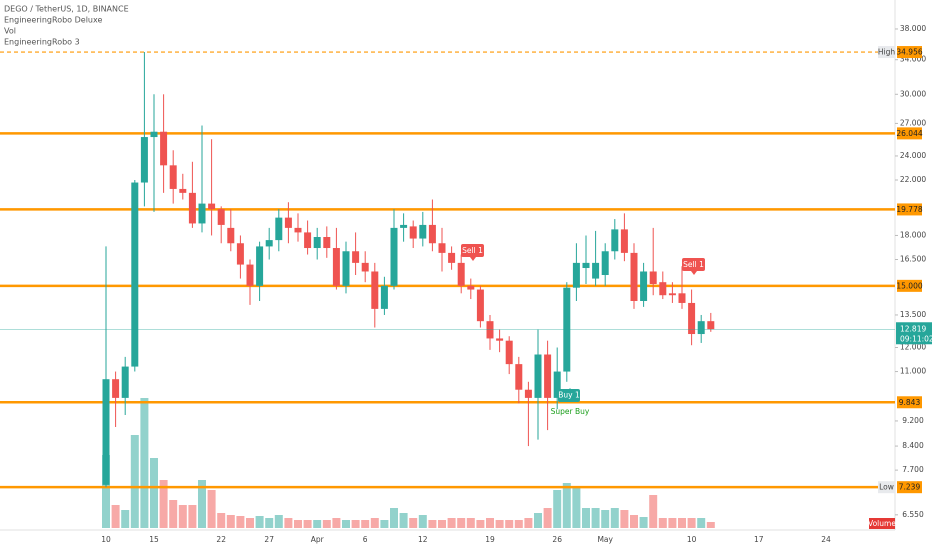  What do you see at coordinates (569, 395) in the screenshot?
I see `signal-label: Buy 1` at bounding box center [569, 395].